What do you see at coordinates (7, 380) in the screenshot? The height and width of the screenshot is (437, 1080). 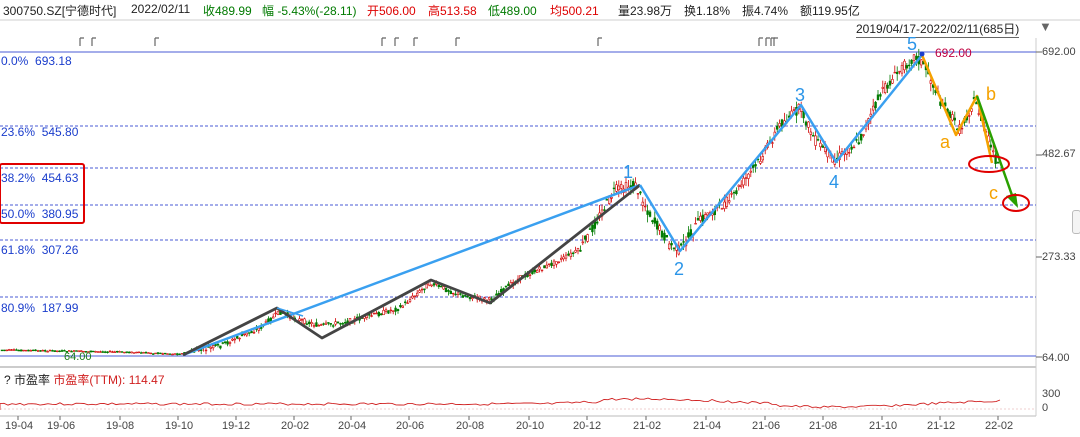 I see `help-icon: ?` at bounding box center [7, 380].